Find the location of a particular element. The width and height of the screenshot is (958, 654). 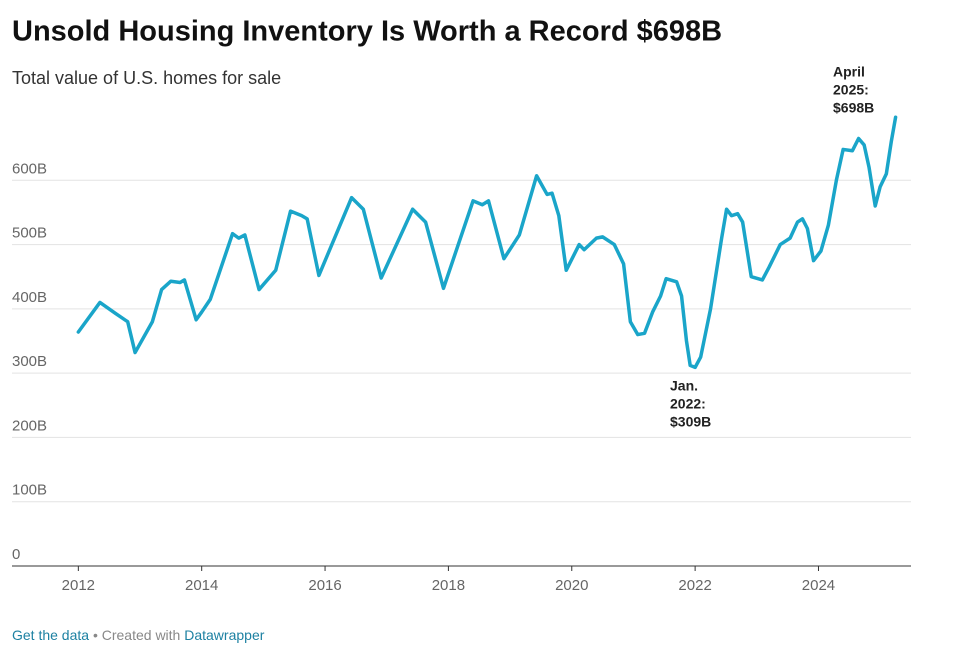

y-tick-label: 600B is located at coordinates (29, 168).